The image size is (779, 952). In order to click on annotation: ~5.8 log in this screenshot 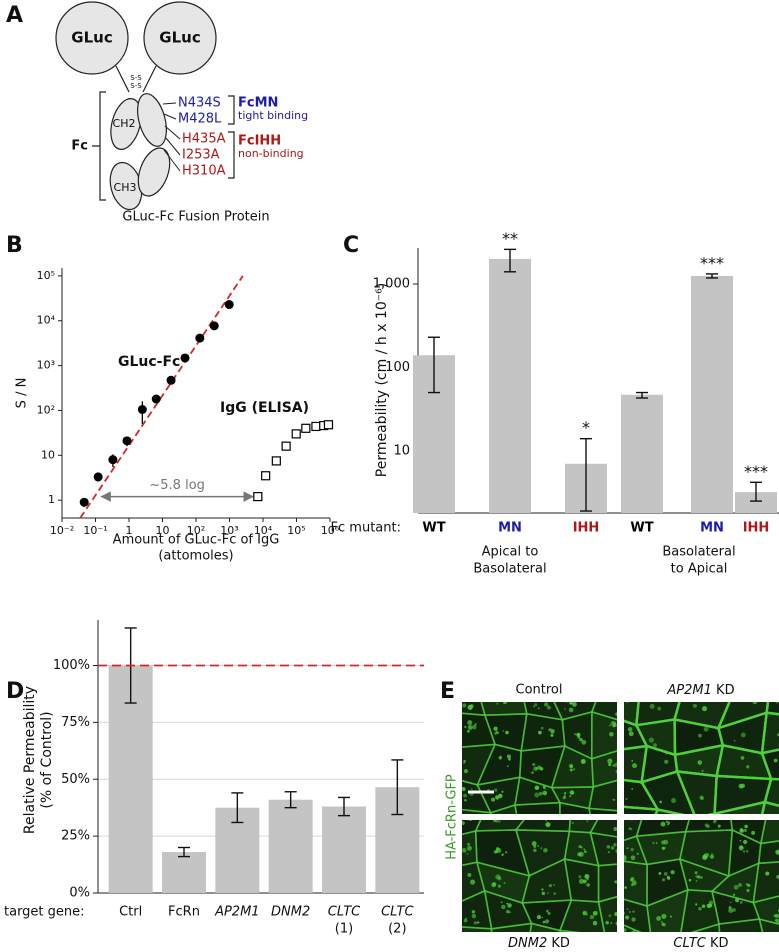, I will do `click(177, 485)`.